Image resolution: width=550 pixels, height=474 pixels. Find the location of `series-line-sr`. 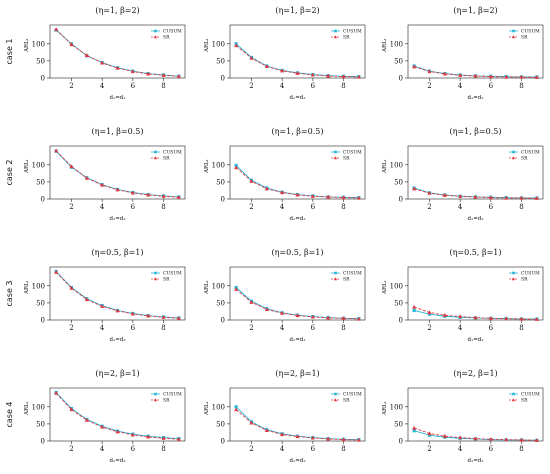

series-line-sr is located at coordinates (297, 61).